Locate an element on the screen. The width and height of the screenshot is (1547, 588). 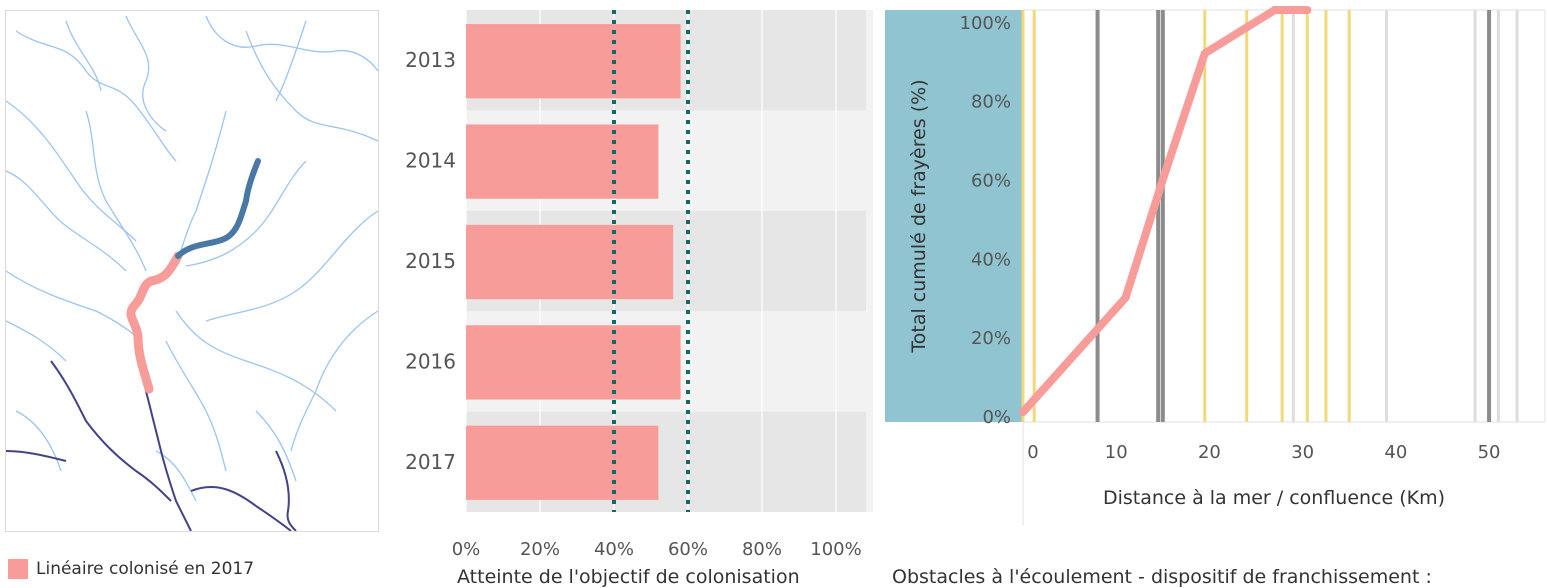
colonized-river-stretch is located at coordinates (154, 322).